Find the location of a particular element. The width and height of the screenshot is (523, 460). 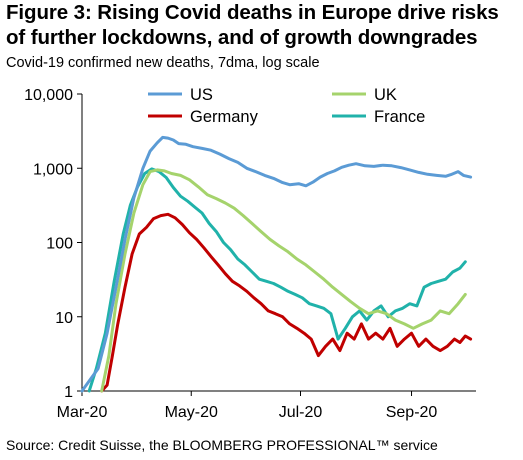

y-tick-label: 10 is located at coordinates (64, 318).